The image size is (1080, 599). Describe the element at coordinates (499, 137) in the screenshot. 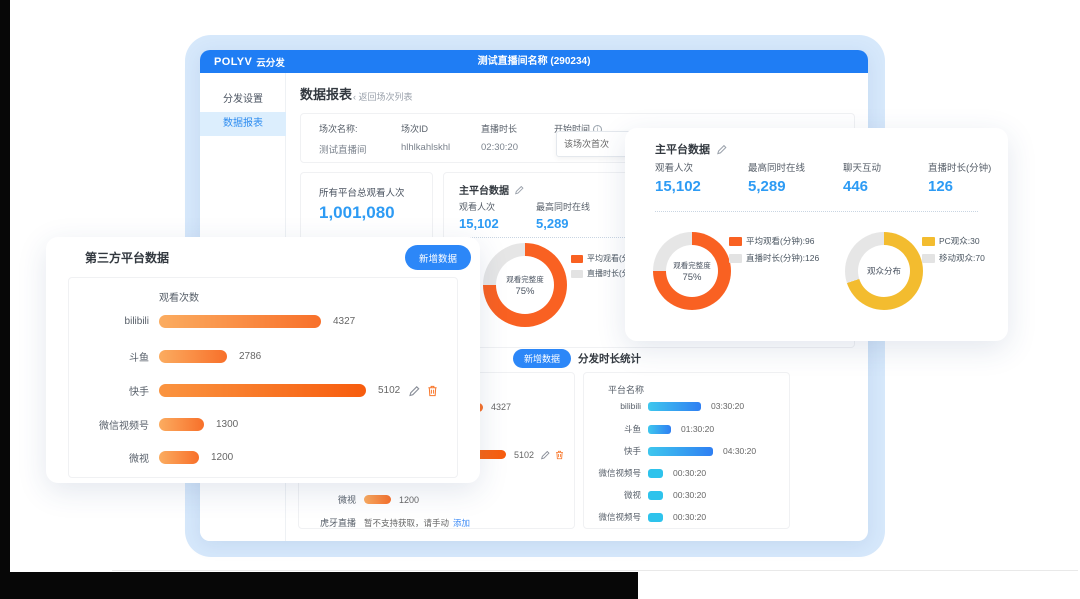

I see `live-duration-field: 直播时长 02:30:20` at that location.